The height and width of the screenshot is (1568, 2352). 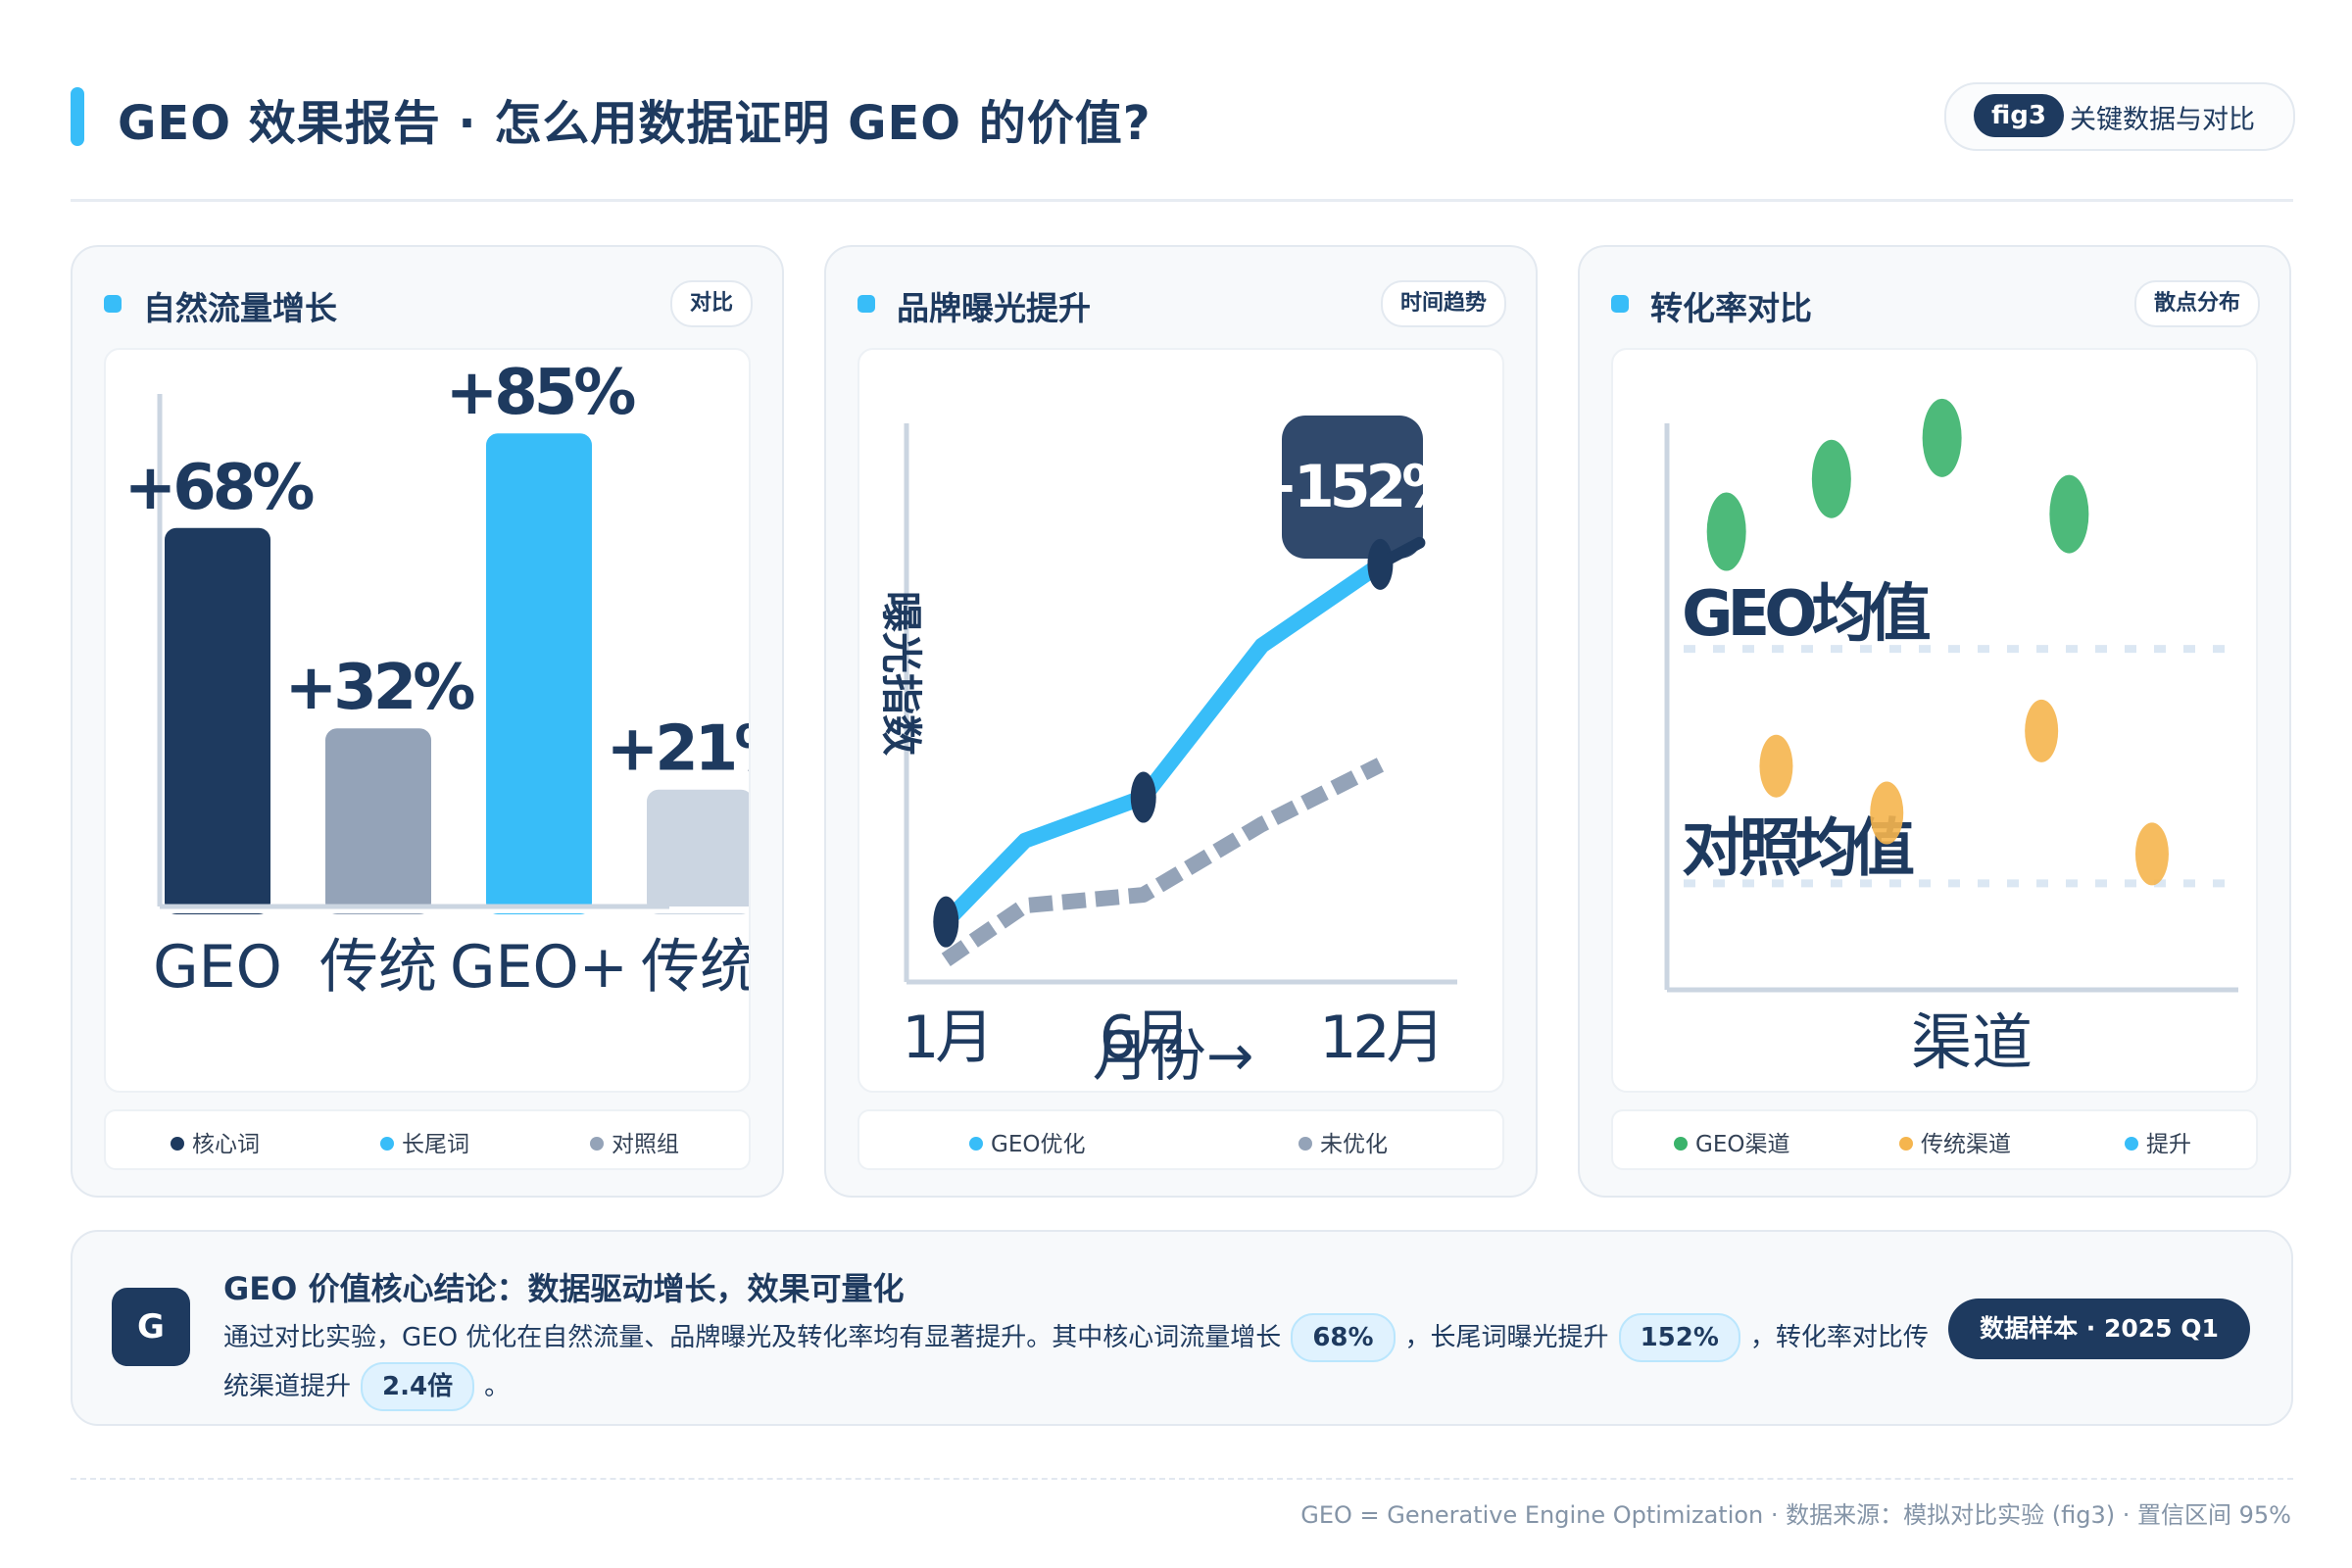 What do you see at coordinates (1182, 1479) in the screenshot?
I see `footer-divider` at bounding box center [1182, 1479].